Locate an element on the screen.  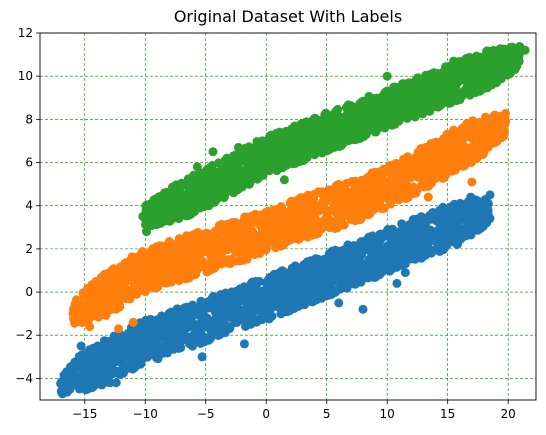
y-tick-label: 10 is located at coordinates (25, 76).